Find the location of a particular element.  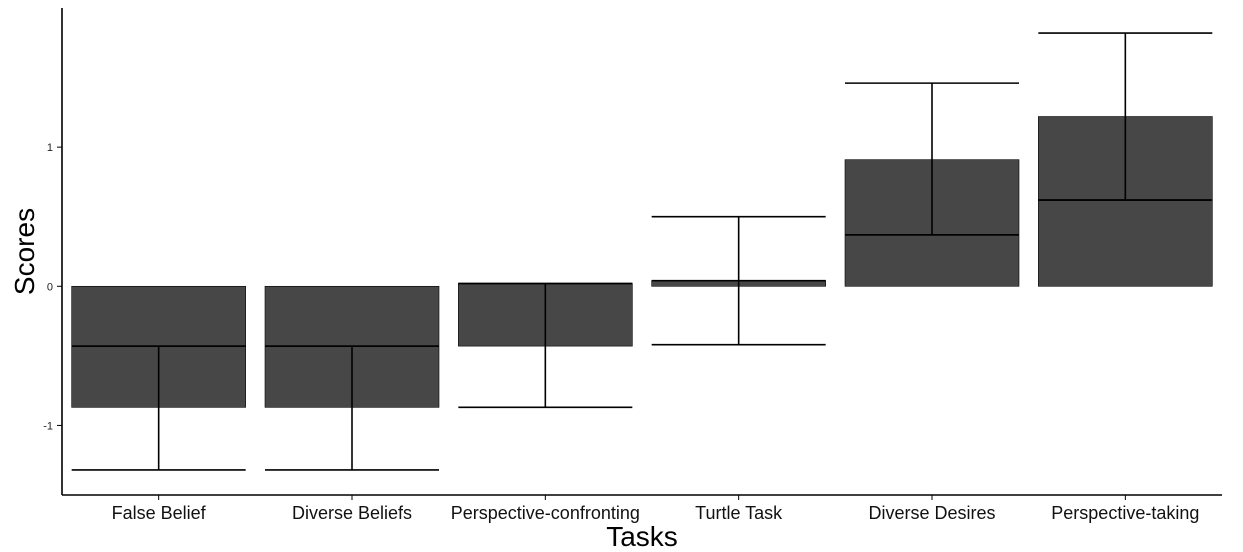

x-tick-label-0: False Belief is located at coordinates (159, 513).